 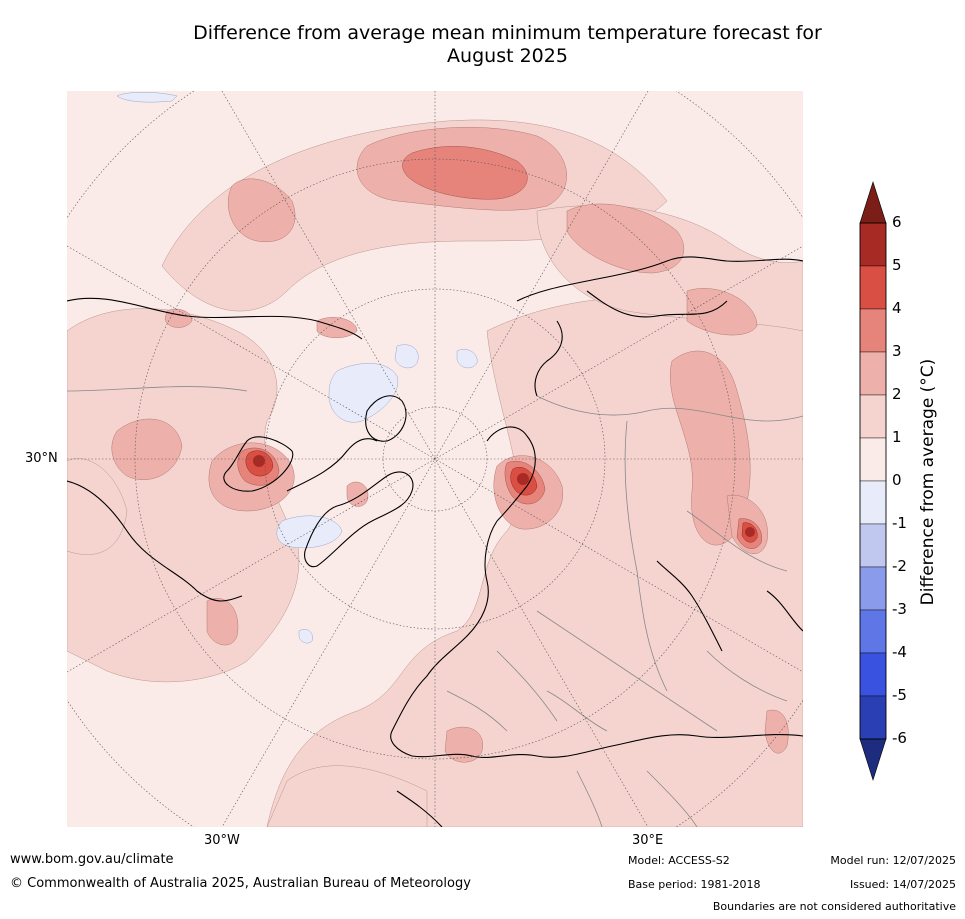 What do you see at coordinates (897, 308) in the screenshot?
I see `colorbar-tick-label: 4` at bounding box center [897, 308].